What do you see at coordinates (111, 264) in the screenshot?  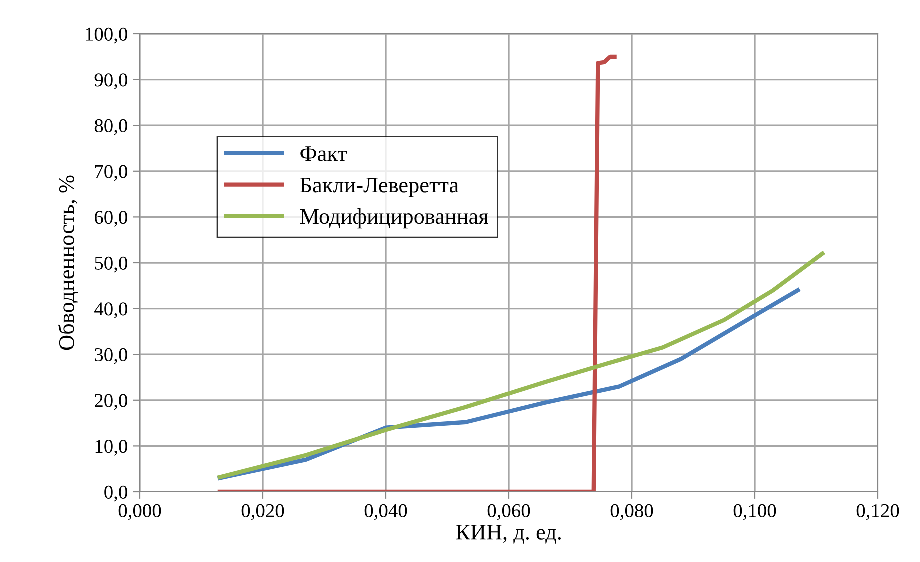 I see `y-tick-label: 50,0` at bounding box center [111, 264].